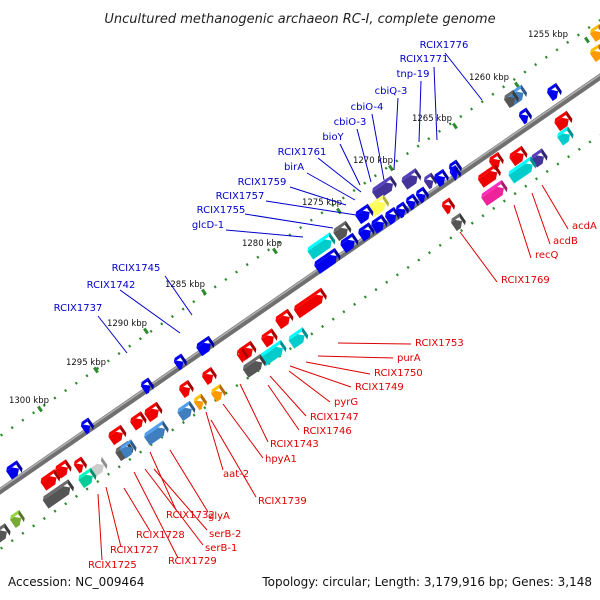 The width and height of the screenshot is (600, 600). What do you see at coordinates (127, 324) in the screenshot?
I see `tick-label: 1290 kbp` at bounding box center [127, 324].